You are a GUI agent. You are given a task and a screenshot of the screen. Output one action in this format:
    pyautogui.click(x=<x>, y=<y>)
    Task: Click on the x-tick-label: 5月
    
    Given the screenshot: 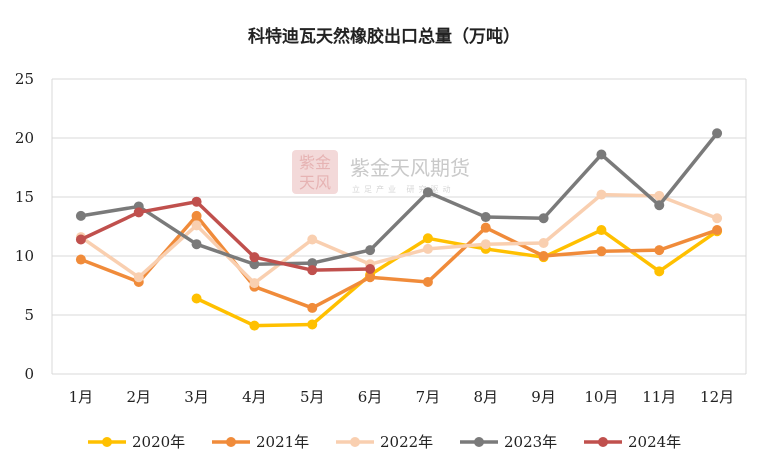 What is the action you would take?
    pyautogui.click(x=312, y=397)
    